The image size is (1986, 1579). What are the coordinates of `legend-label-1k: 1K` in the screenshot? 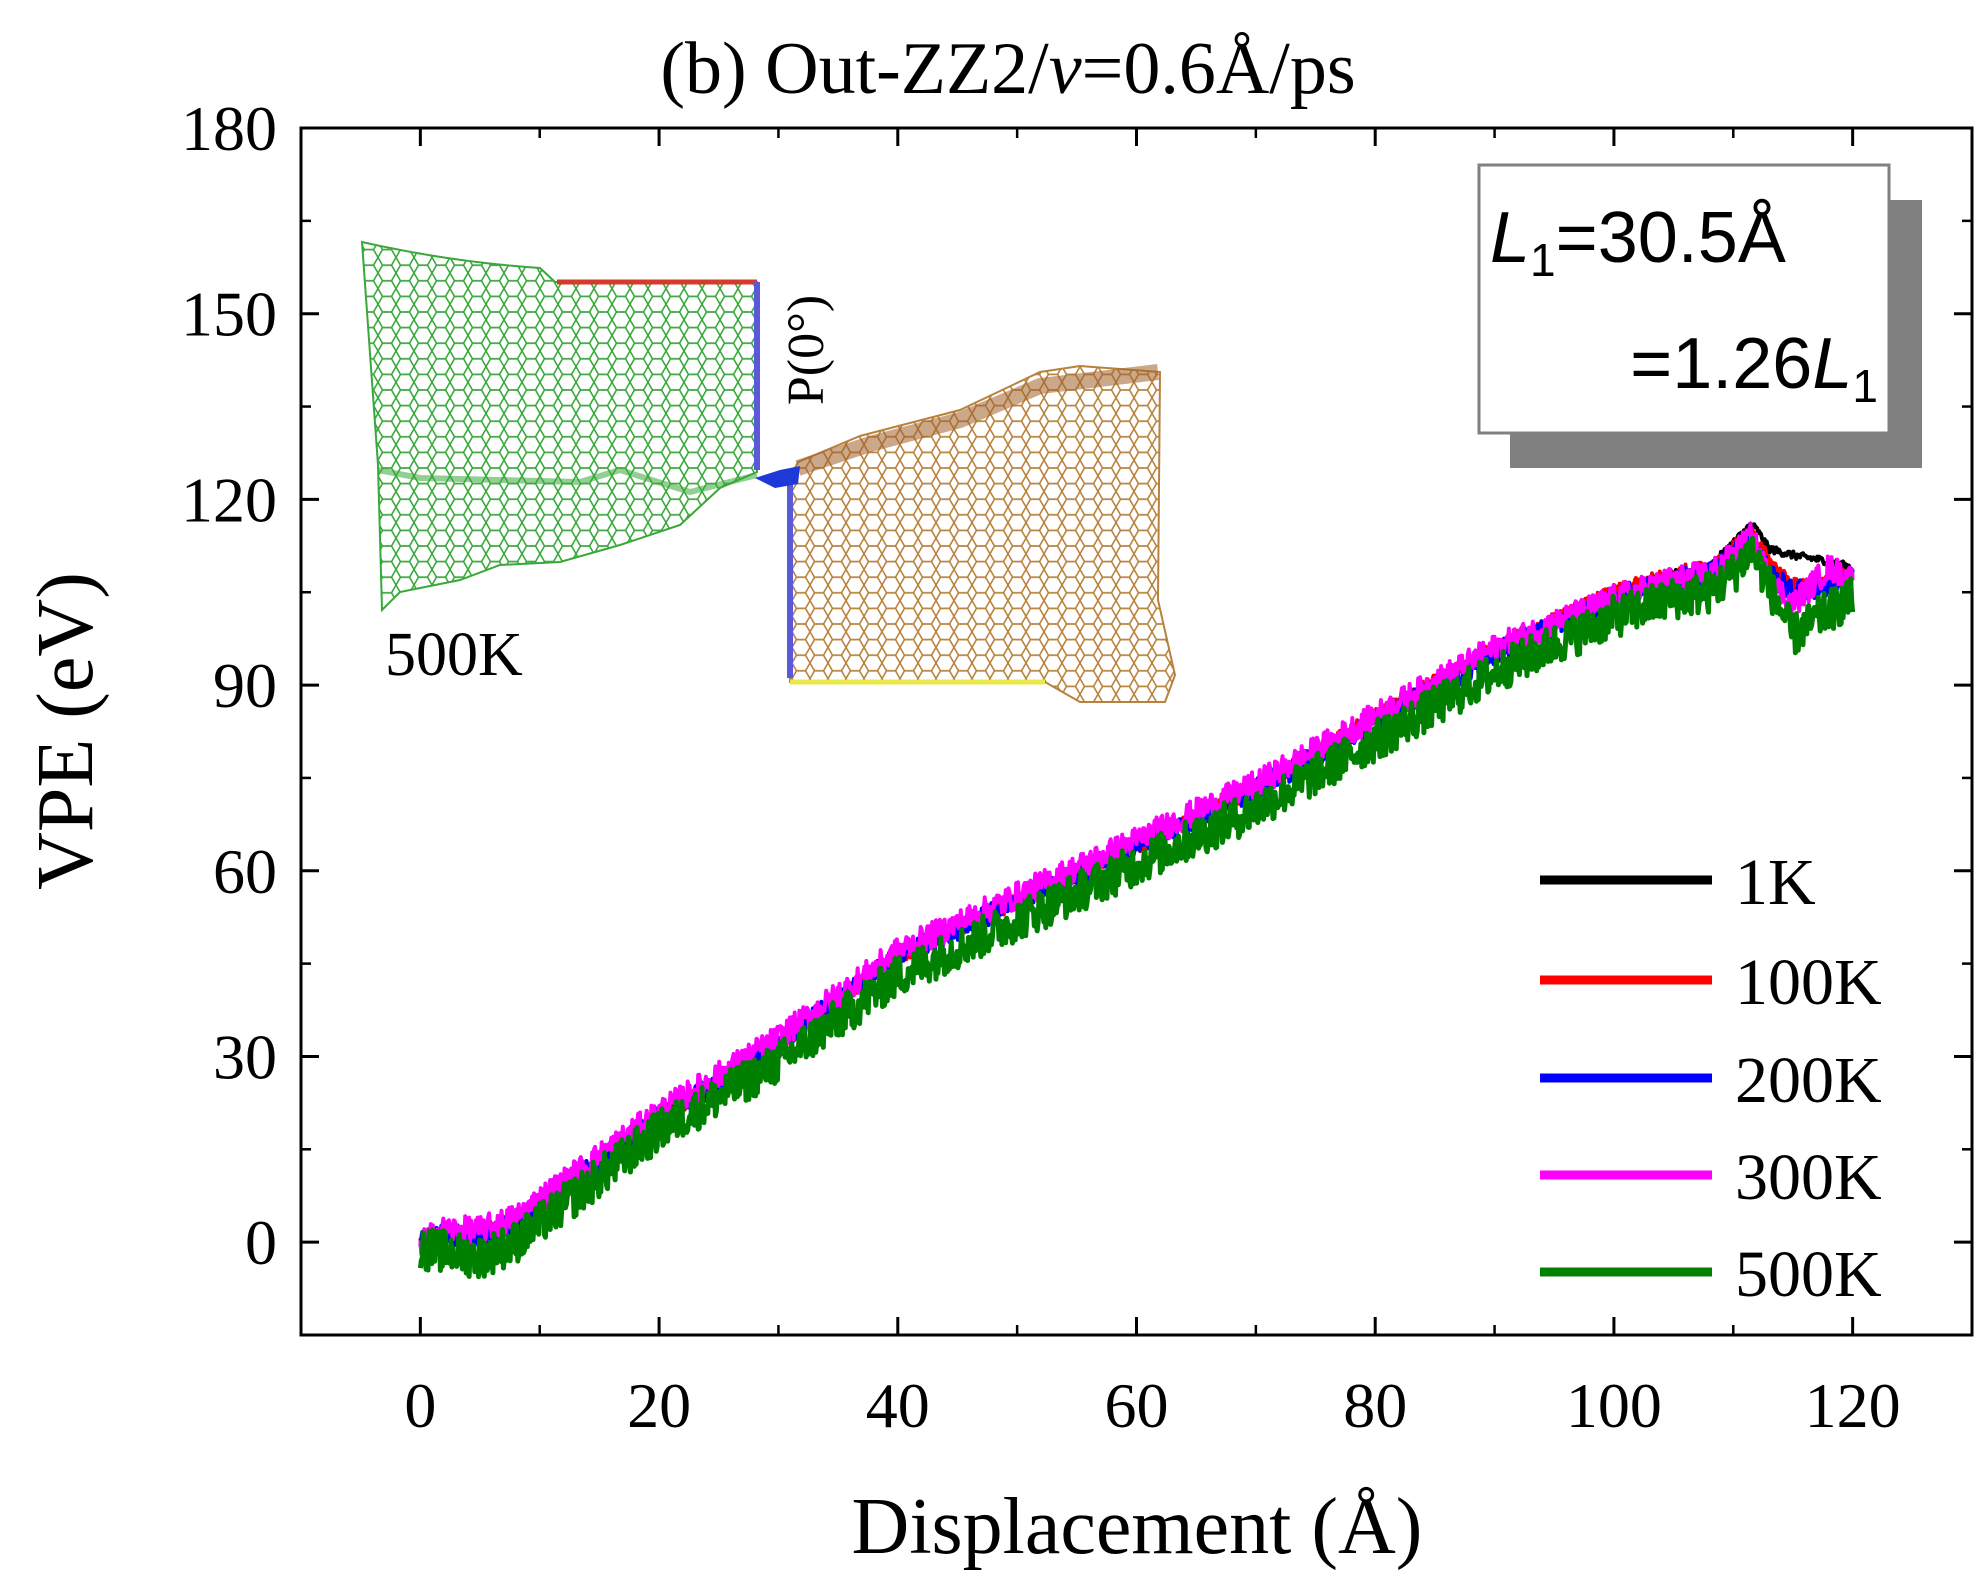 It's located at (1775, 882).